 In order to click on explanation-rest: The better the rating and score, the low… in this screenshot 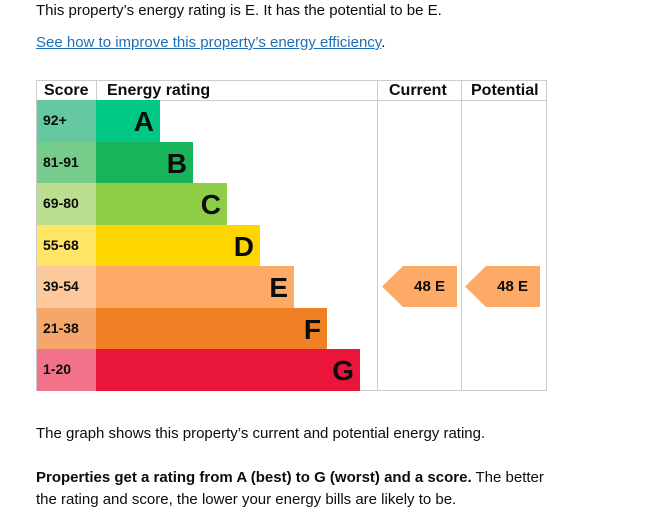, I will do `click(290, 488)`.